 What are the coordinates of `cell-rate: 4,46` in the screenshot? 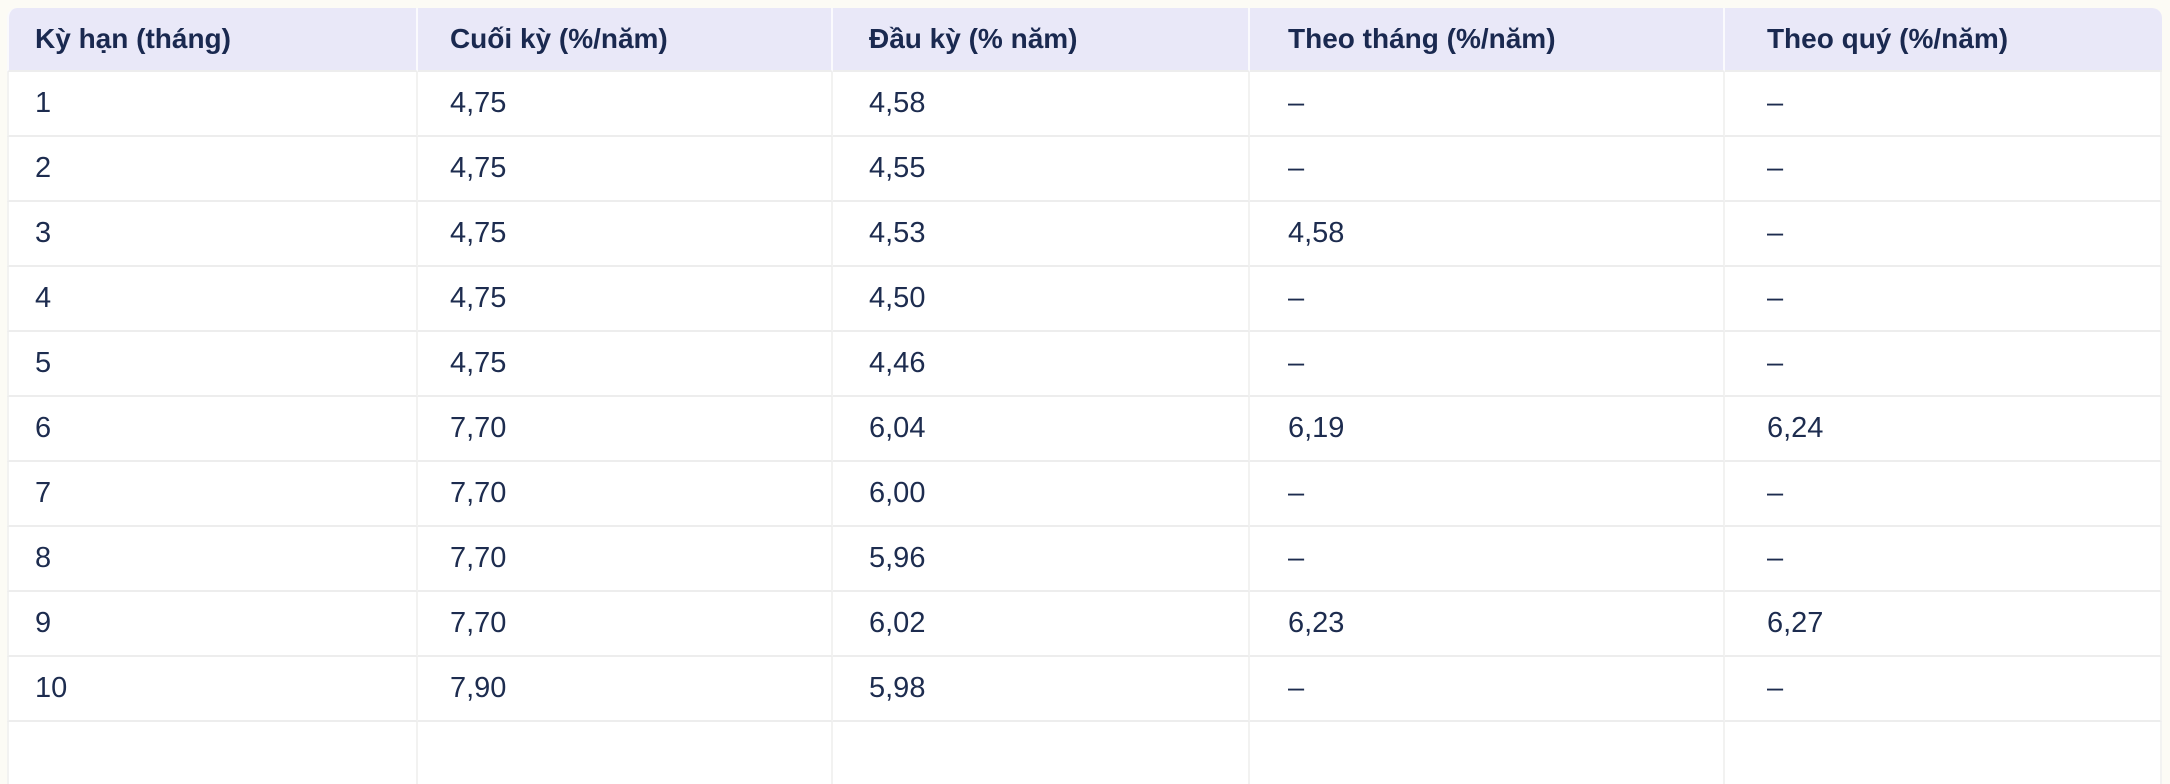 It's located at (1041, 364).